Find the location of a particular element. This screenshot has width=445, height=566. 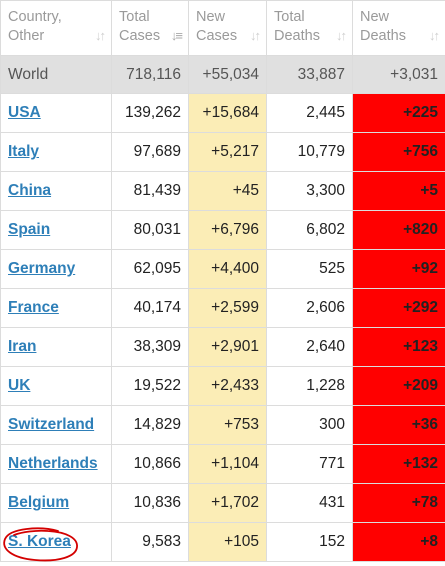

header-total-cases-line2: Cases is located at coordinates (140, 36).